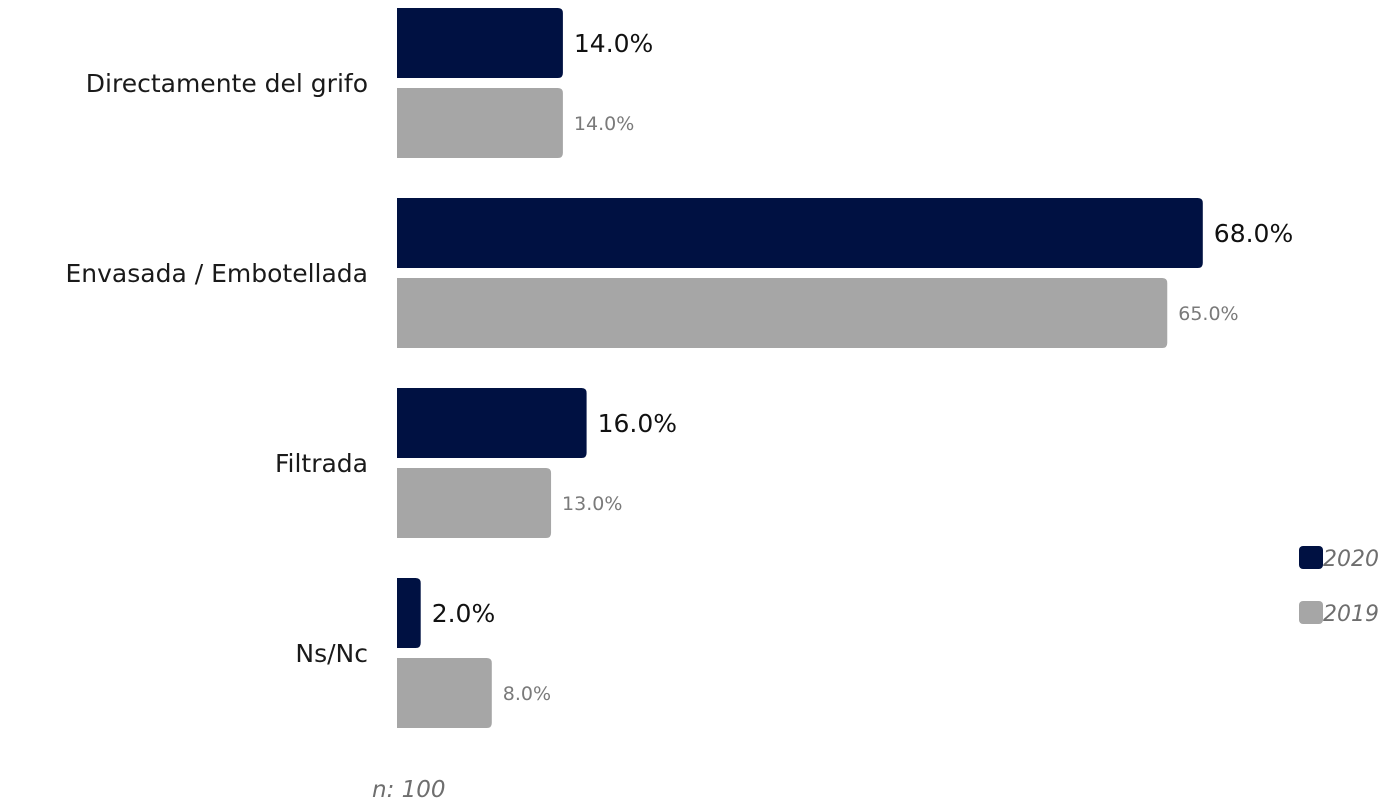 This screenshot has width=1387, height=806. Describe the element at coordinates (1351, 559) in the screenshot. I see `legend-label-2020: 2020` at that location.